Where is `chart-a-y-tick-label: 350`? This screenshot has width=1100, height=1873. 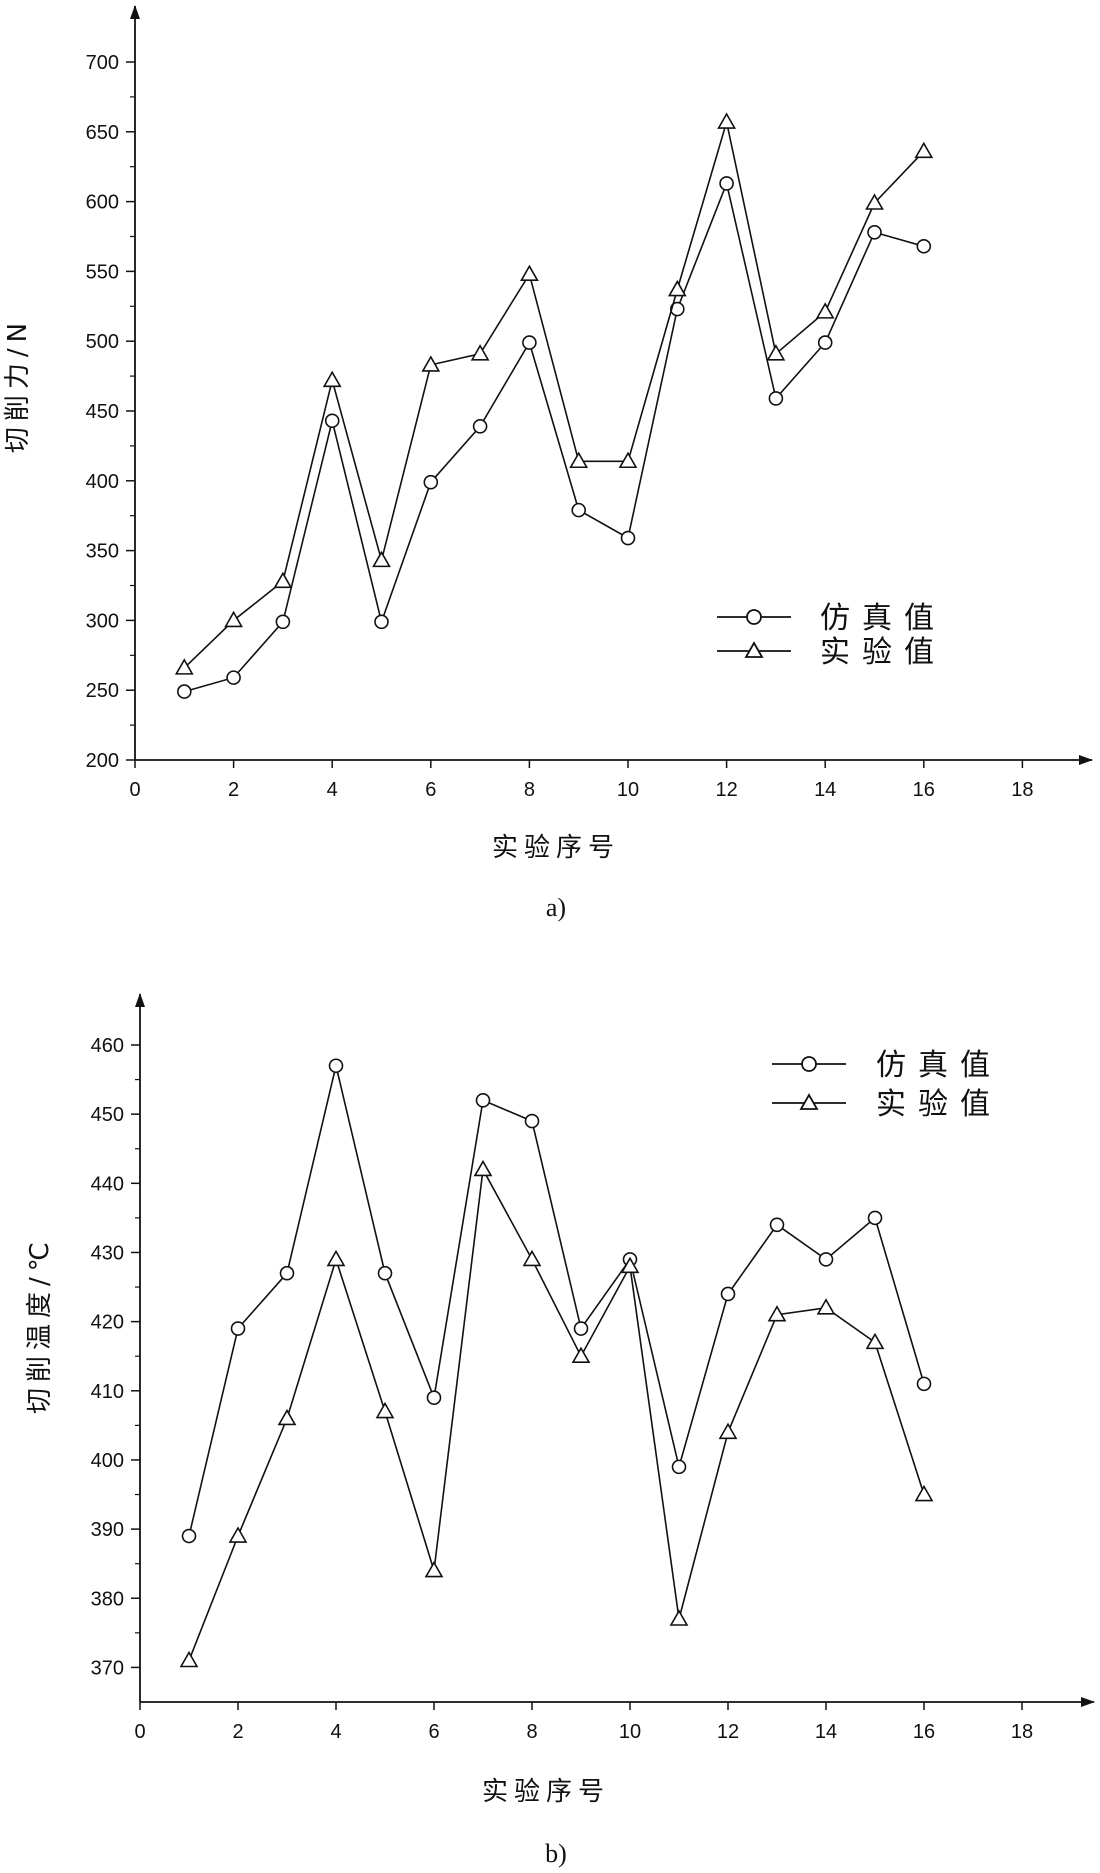 chart-a-y-tick-label: 350 is located at coordinates (102, 552).